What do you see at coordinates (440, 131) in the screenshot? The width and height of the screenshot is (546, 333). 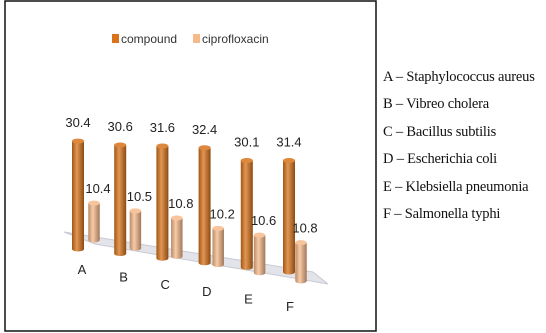 I see `key-item-c: C – Bacillus subtilis` at bounding box center [440, 131].